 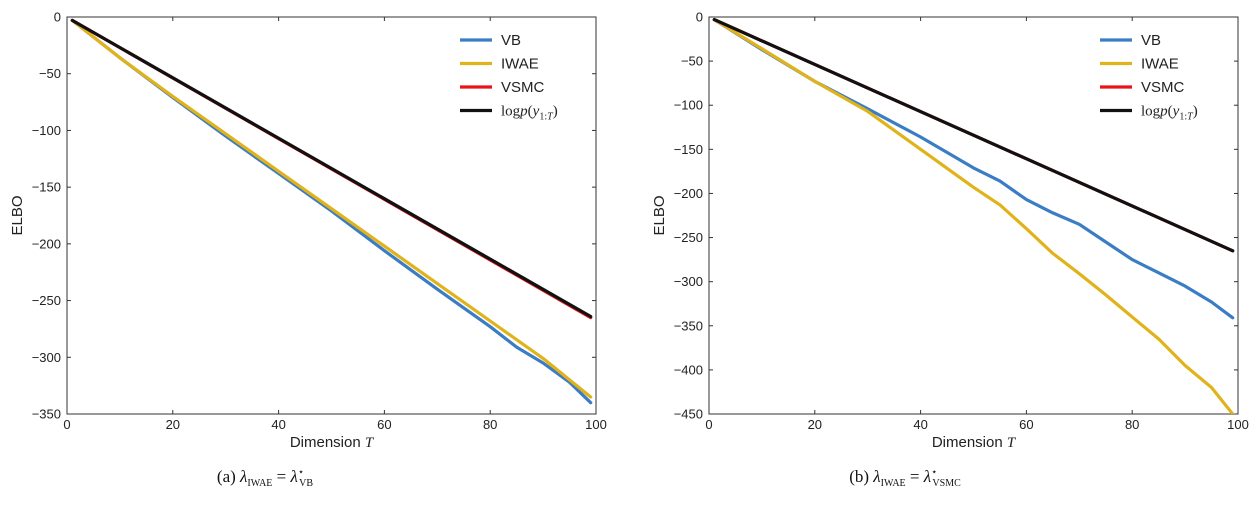 What do you see at coordinates (688, 369) in the screenshot?
I see `y-tick-label: −400` at bounding box center [688, 369].